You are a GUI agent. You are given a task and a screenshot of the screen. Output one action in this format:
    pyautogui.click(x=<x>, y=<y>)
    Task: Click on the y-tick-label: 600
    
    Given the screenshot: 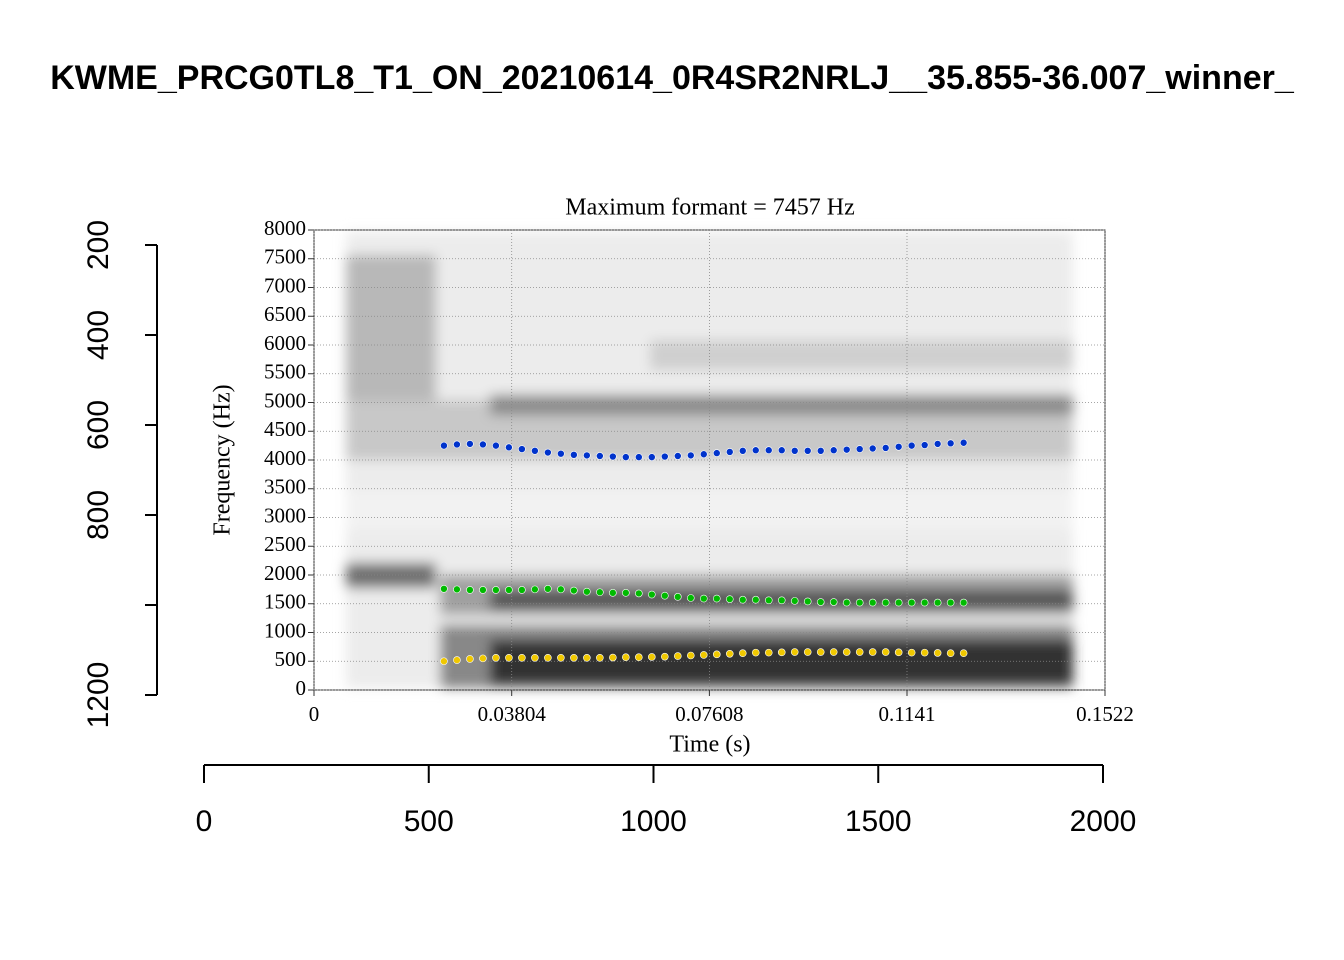 What is the action you would take?
    pyautogui.click(x=98, y=425)
    